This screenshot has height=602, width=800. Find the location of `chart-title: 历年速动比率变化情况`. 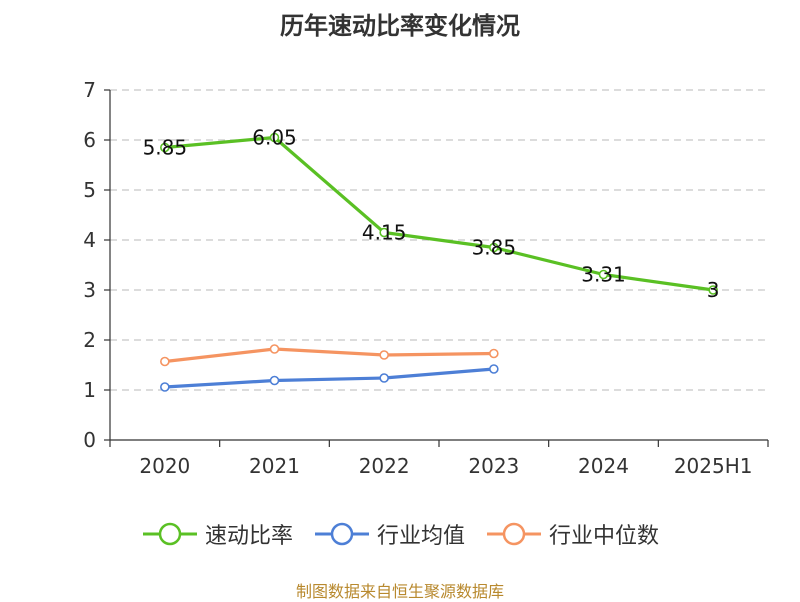

chart-title: 历年速动比率变化情况 is located at coordinates (400, 26).